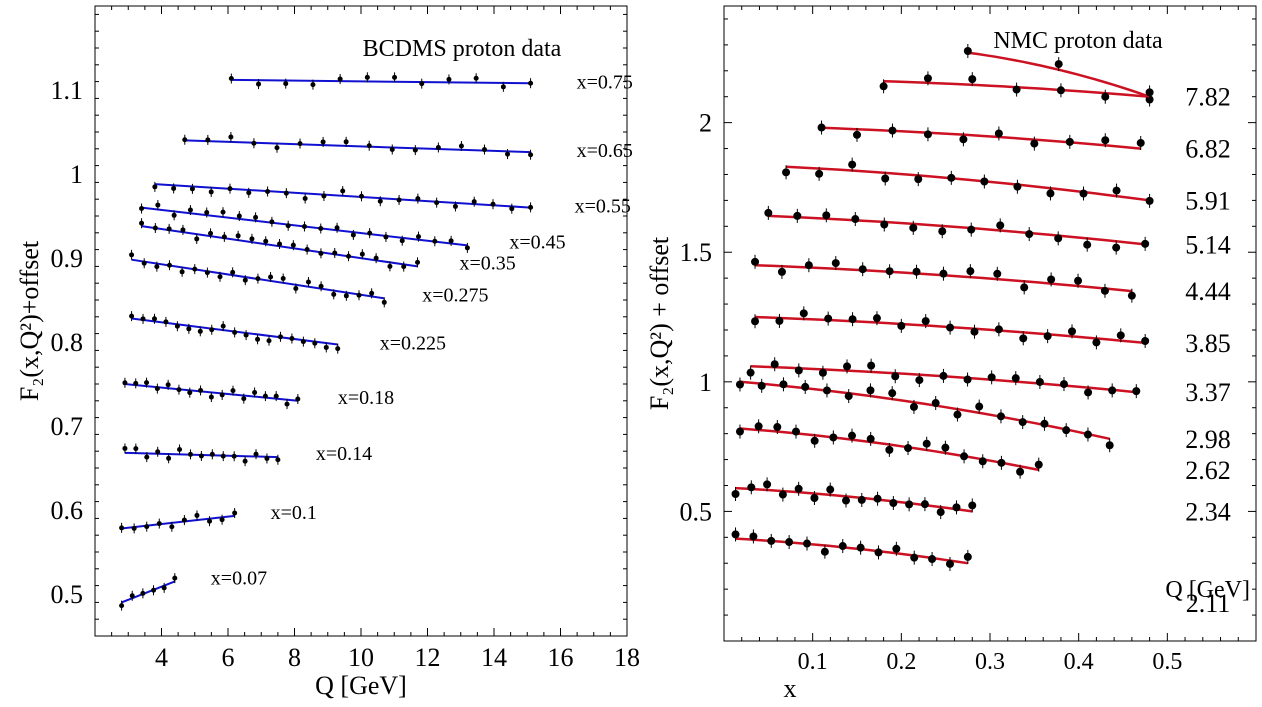 This screenshot has width=1262, height=707. I want to click on series-label: 4.44, so click(1208, 291).